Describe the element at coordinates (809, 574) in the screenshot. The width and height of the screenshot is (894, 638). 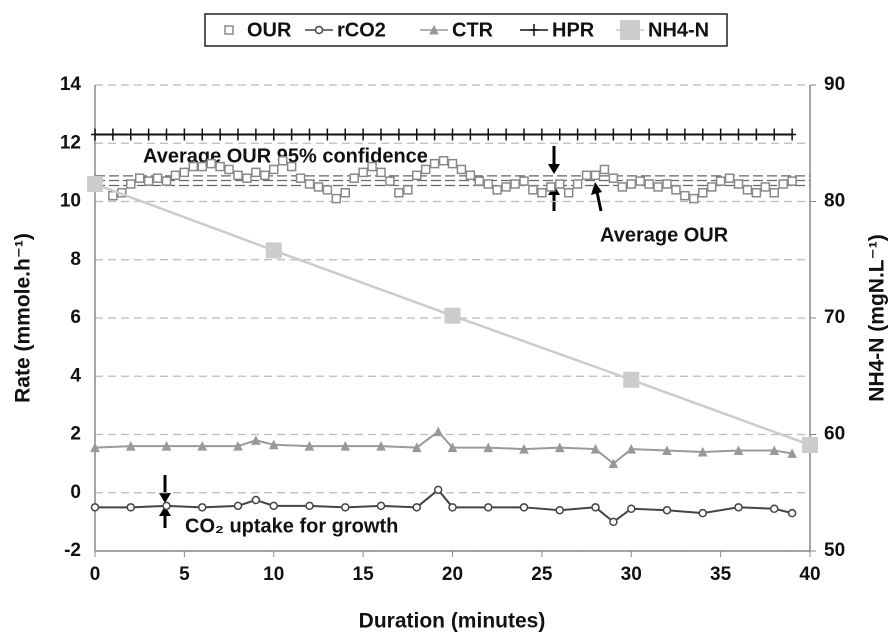
I see `x-tick-label: 40` at that location.